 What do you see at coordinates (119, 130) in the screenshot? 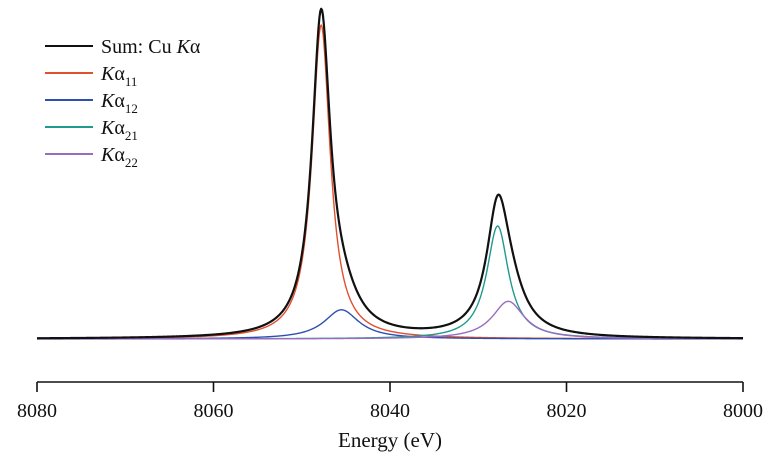
I see `legend-label-ka21: Kα21` at bounding box center [119, 130].